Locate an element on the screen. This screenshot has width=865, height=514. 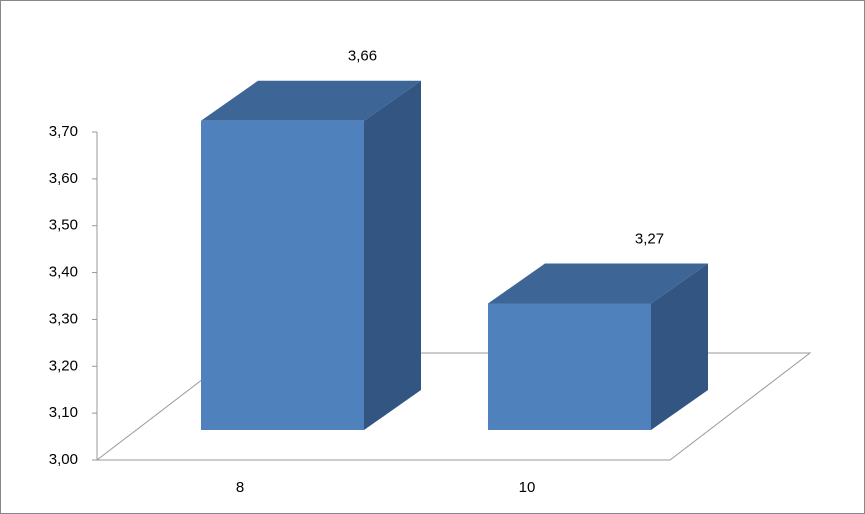
y-tick-label: 3,20 is located at coordinates (63, 365).